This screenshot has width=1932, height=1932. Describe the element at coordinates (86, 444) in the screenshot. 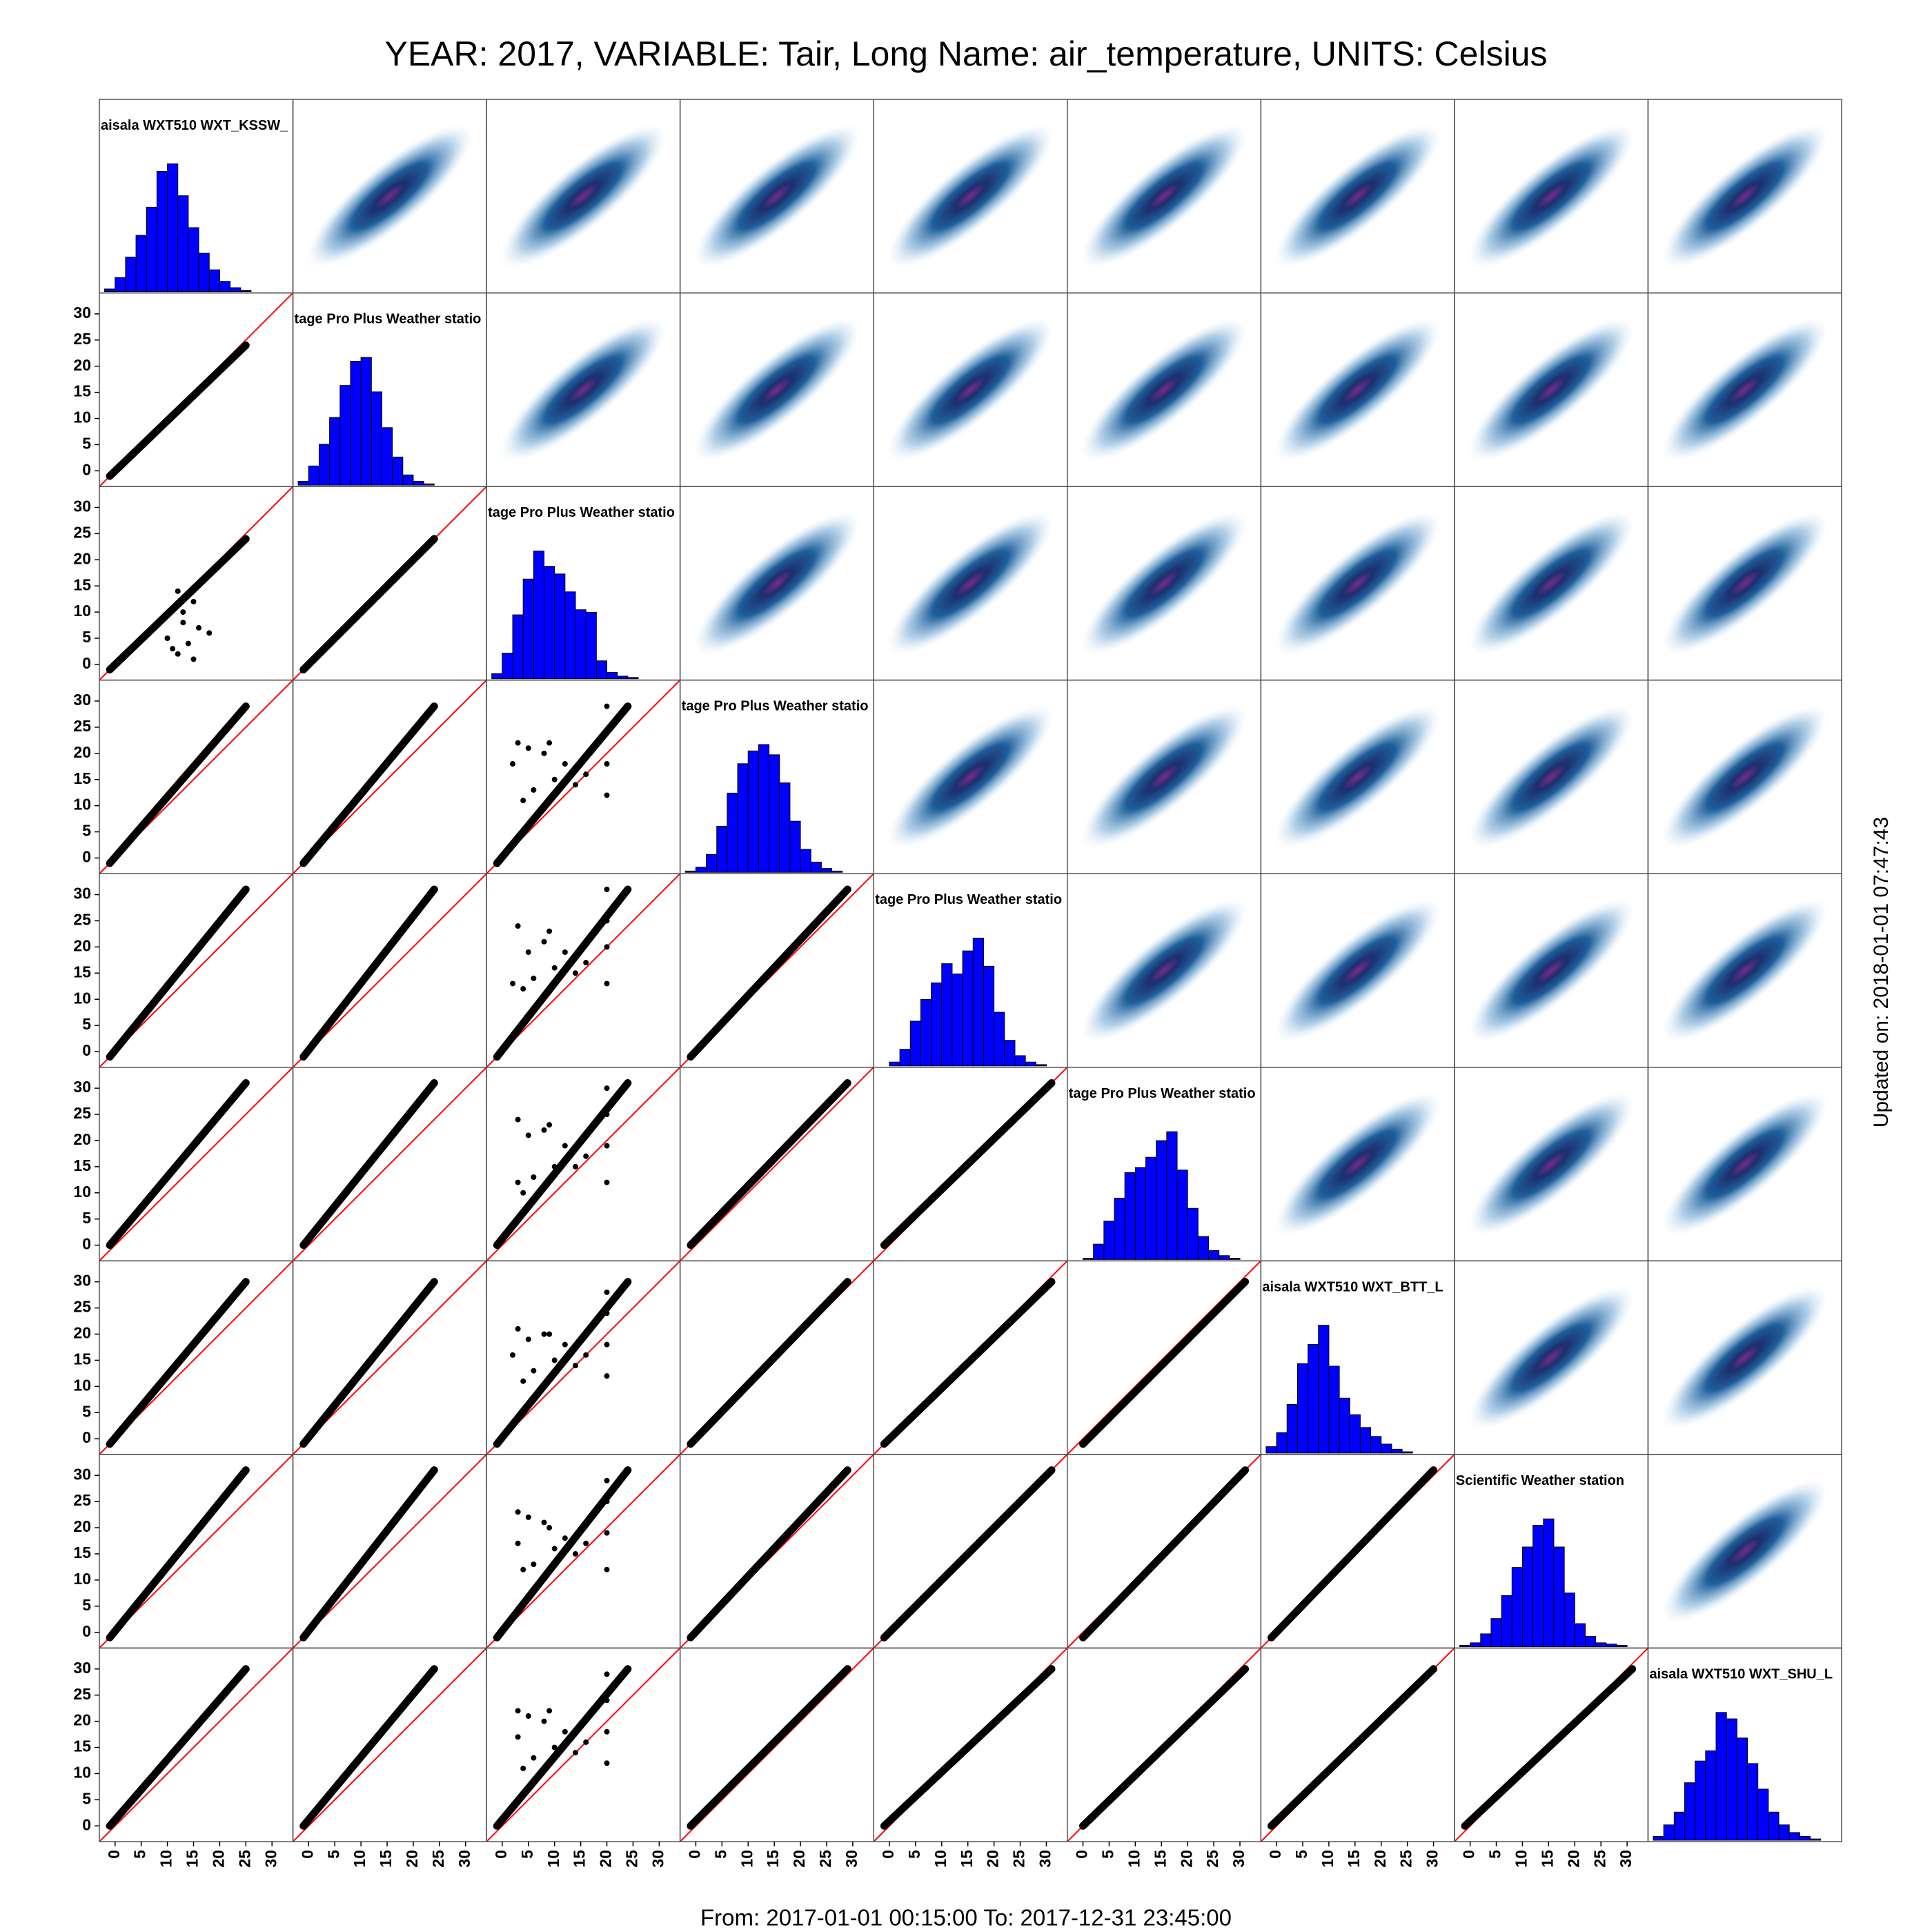

I see `y-tick-label: 5` at that location.